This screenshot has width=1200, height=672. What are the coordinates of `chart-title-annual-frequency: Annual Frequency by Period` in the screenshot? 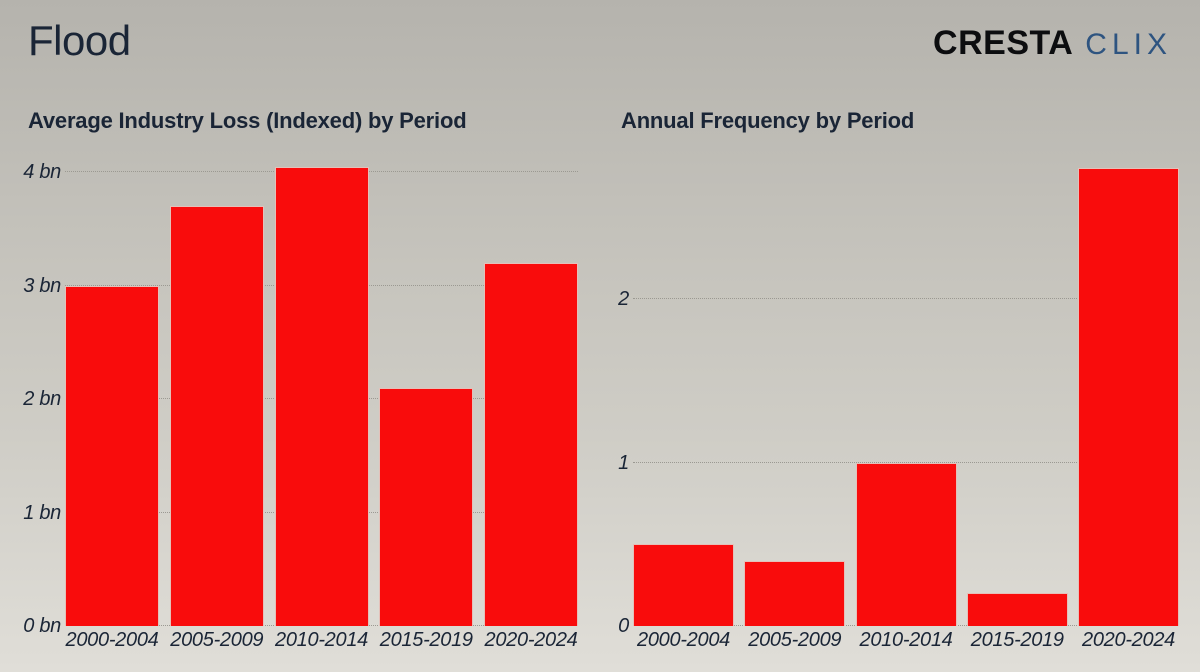 It's located at (768, 120).